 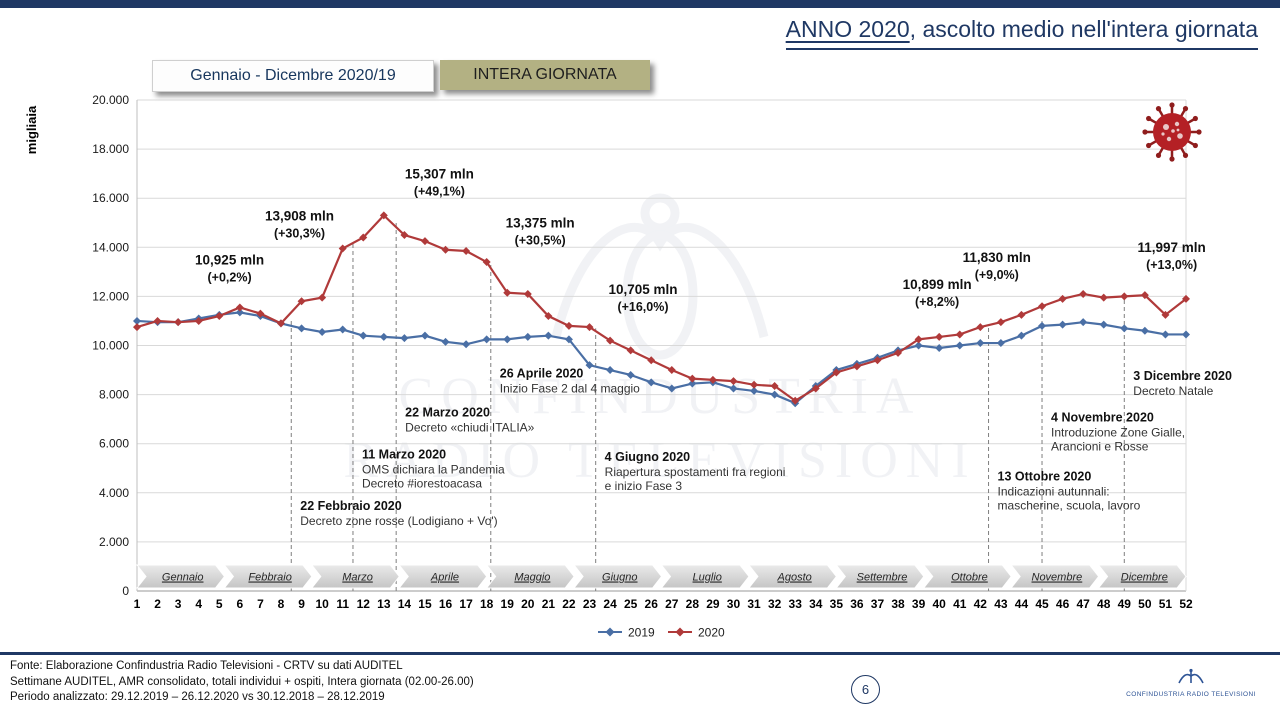 What do you see at coordinates (997, 275) in the screenshot?
I see `callout-pct: (+9,0%)` at bounding box center [997, 275].